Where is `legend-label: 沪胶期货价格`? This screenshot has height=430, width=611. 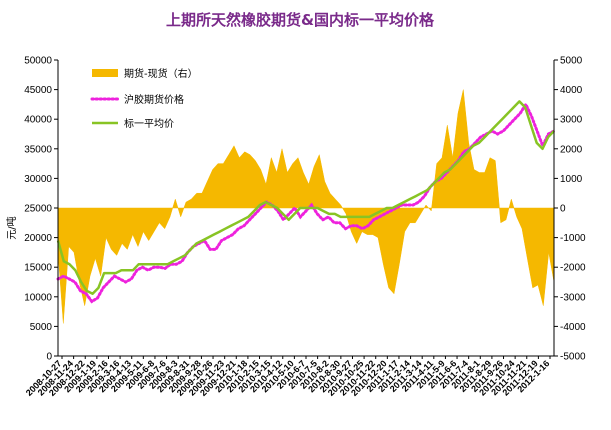
legend-label: 沪胶期货价格 is located at coordinates (154, 99).